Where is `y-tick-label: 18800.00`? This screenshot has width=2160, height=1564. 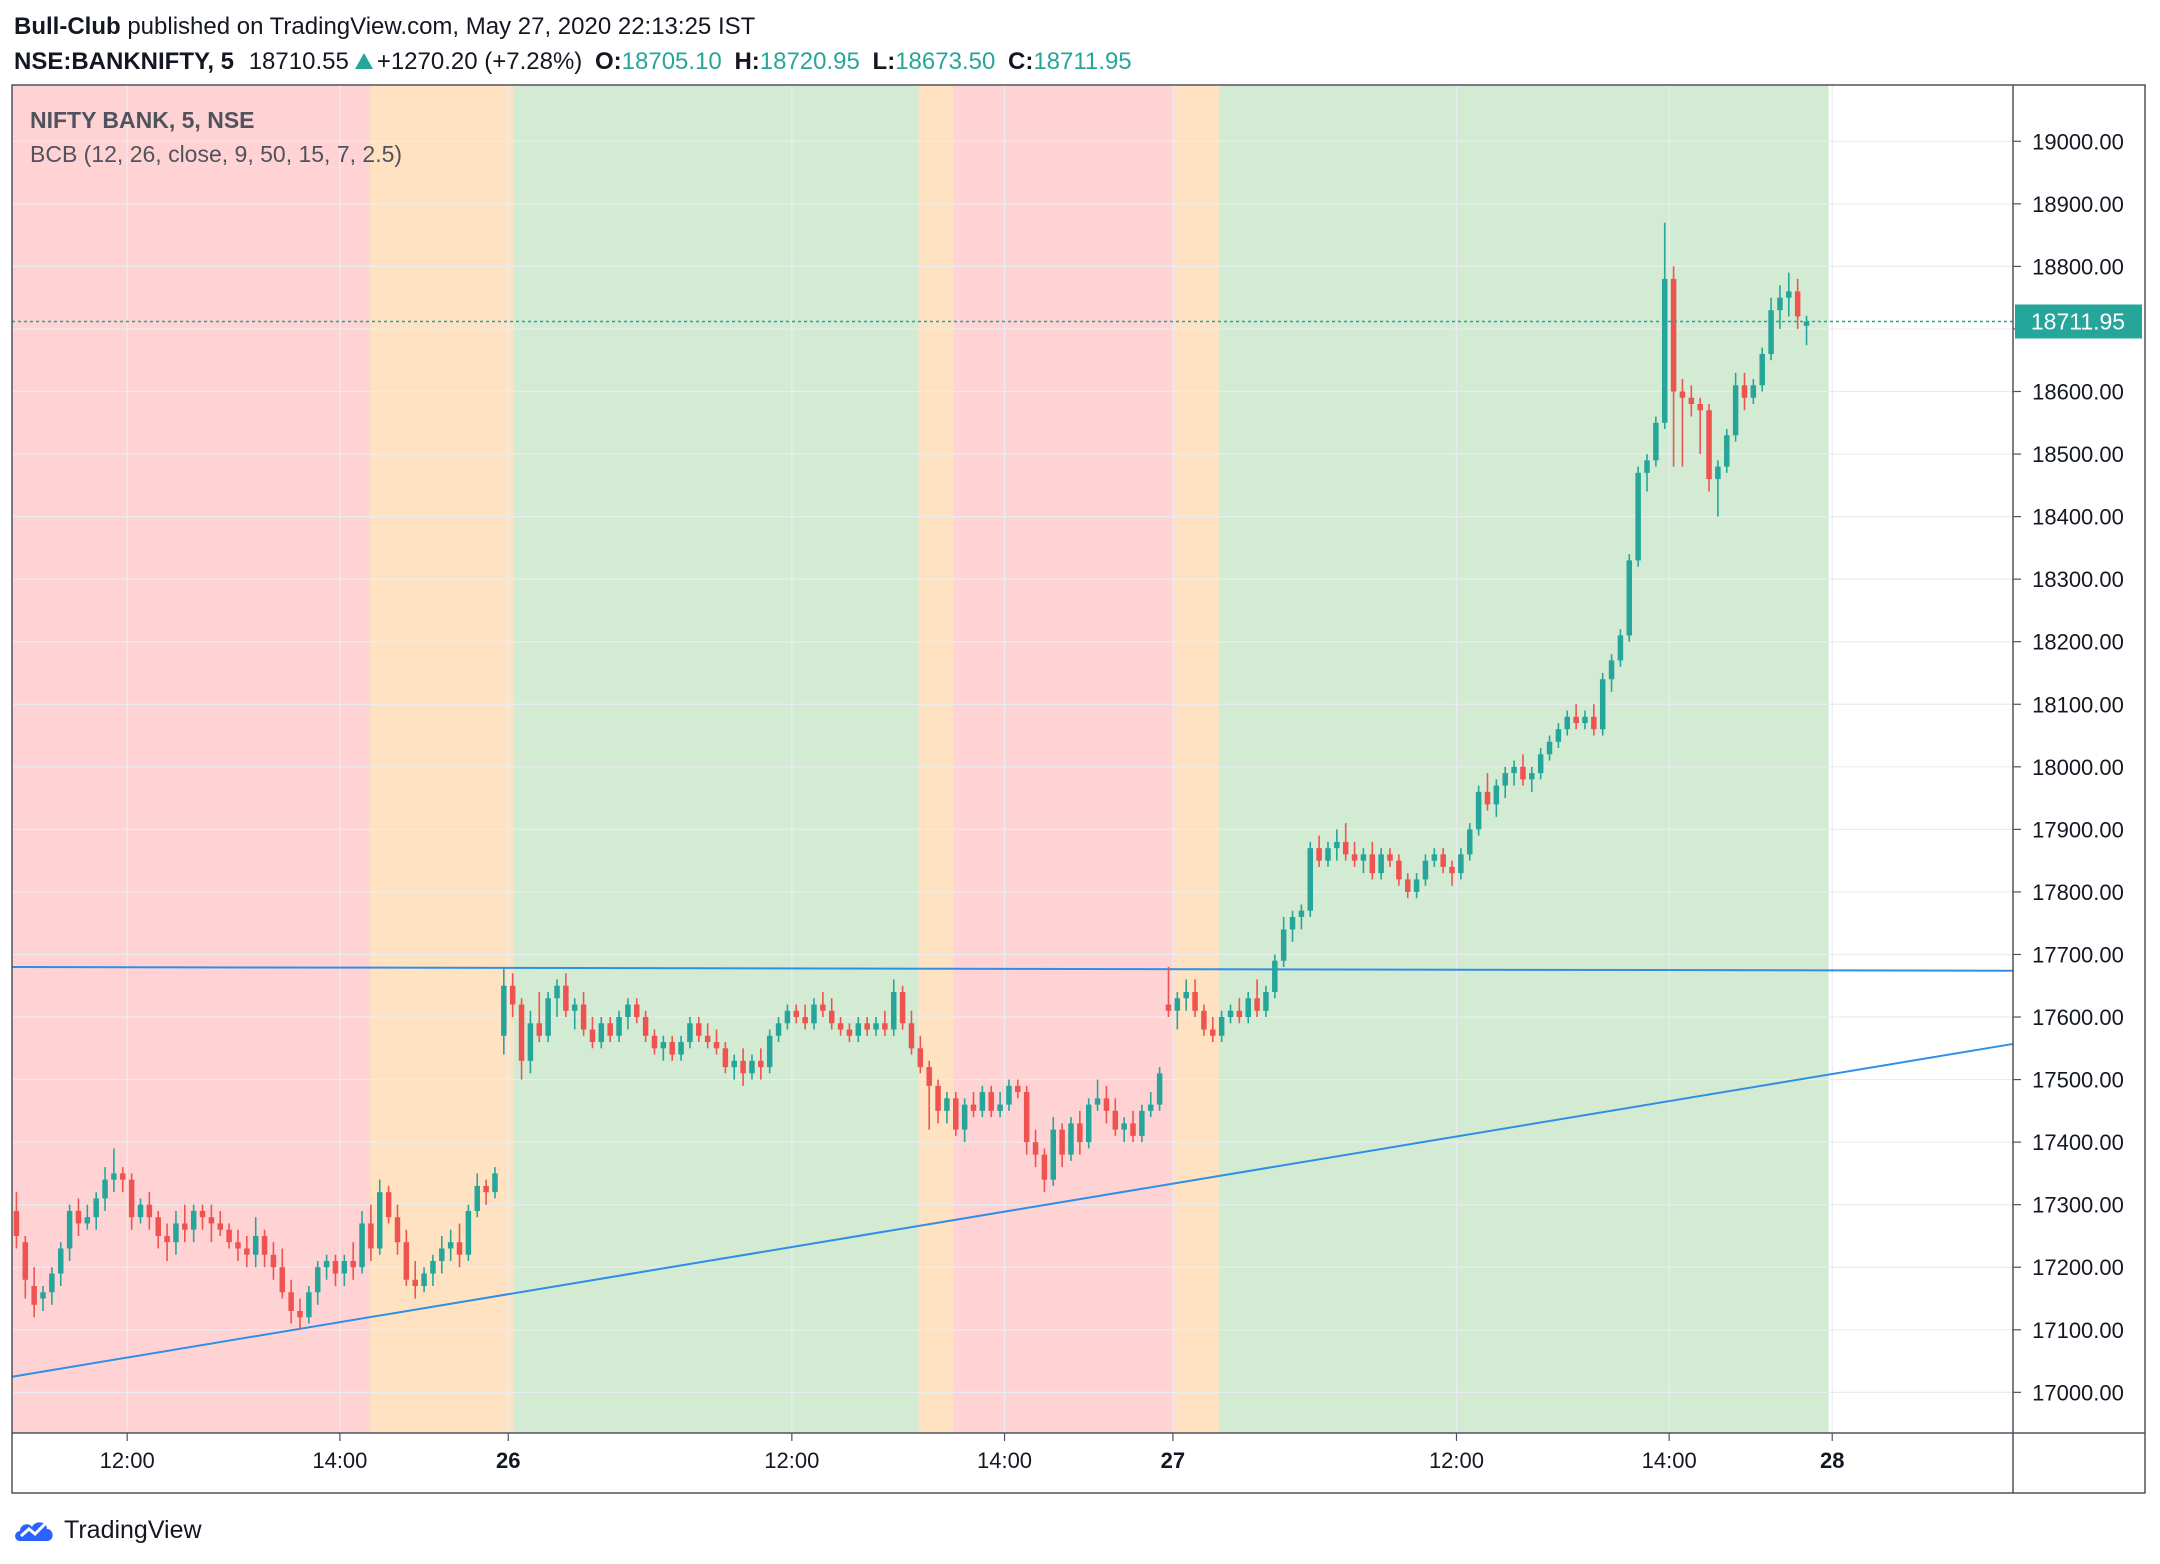 y-tick-label: 18800.00 is located at coordinates (2078, 266).